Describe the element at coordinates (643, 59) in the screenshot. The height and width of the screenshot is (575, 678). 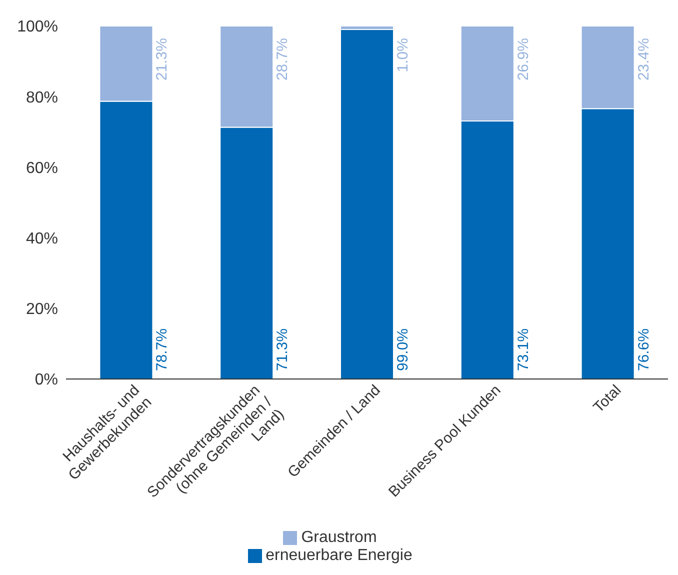
I see `data-label: 23.4%` at that location.